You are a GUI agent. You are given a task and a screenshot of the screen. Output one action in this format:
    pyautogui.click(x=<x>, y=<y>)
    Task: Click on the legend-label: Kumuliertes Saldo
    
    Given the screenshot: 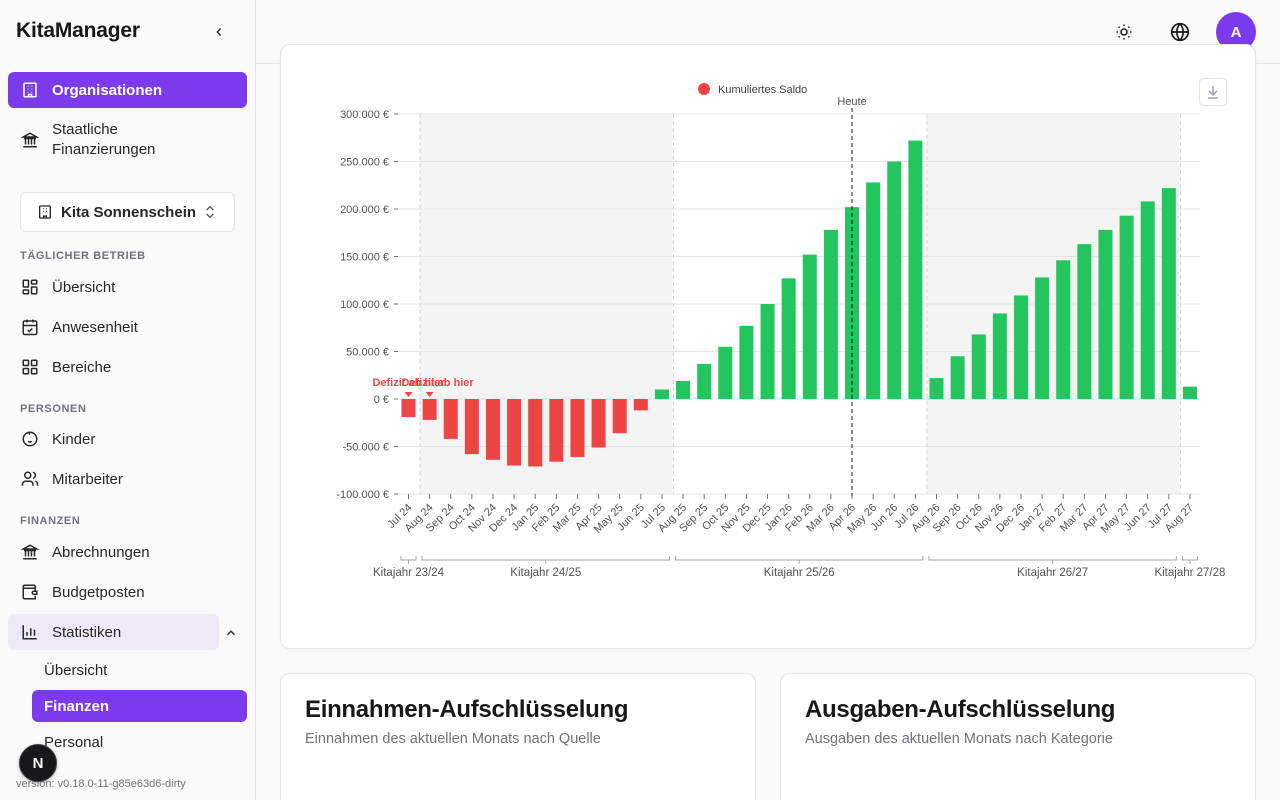 What is the action you would take?
    pyautogui.click(x=762, y=90)
    